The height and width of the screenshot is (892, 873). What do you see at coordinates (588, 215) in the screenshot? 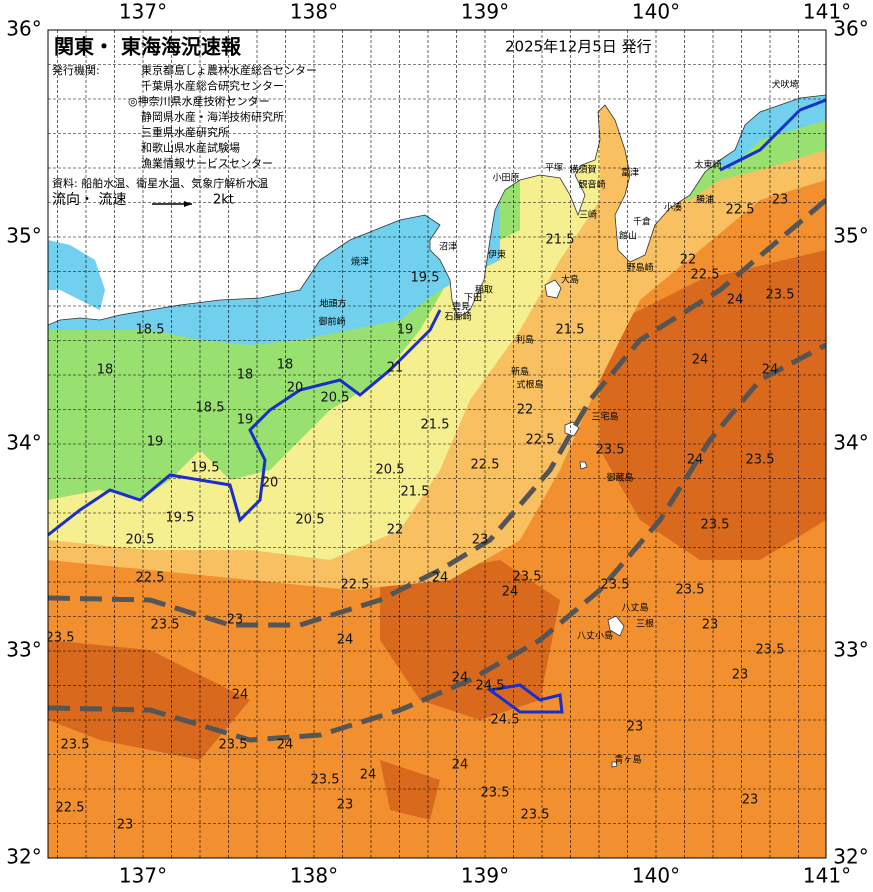
I see `place-name: 三崎` at bounding box center [588, 215].